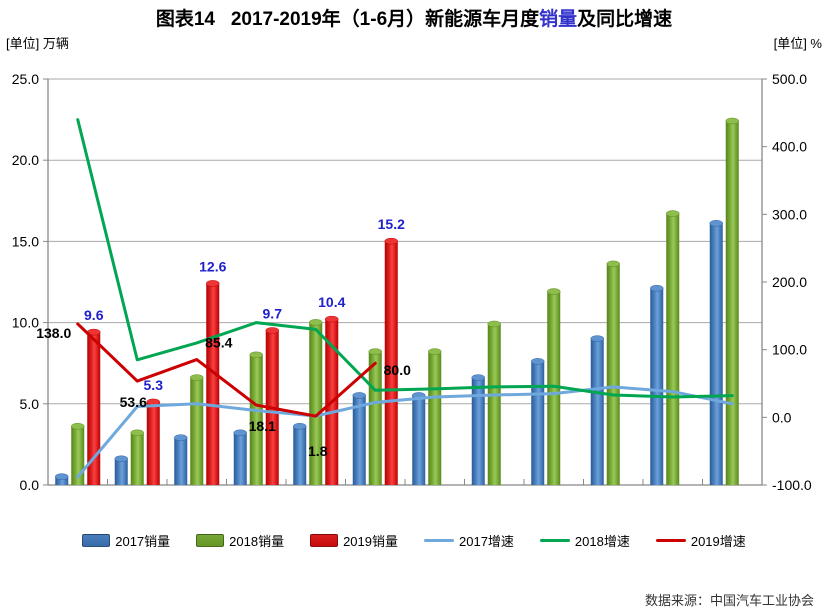 The height and width of the screenshot is (614, 828). I want to click on data-label-growth-2019: 80.0, so click(397, 370).